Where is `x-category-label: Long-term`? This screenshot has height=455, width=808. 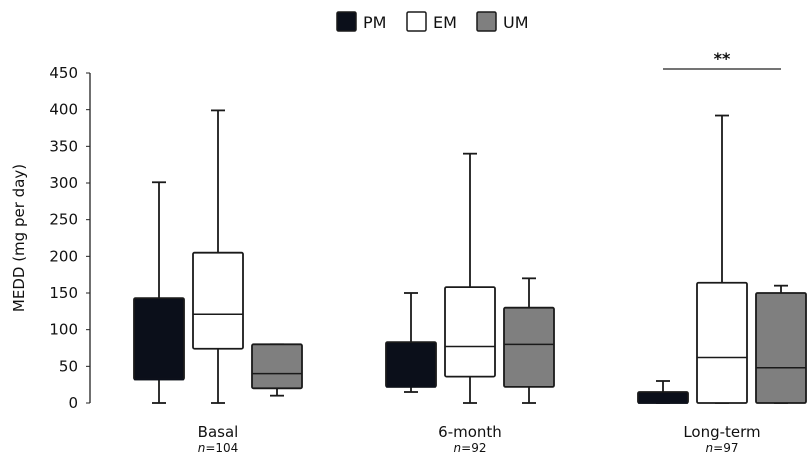 x-category-label: Long-term is located at coordinates (721, 432).